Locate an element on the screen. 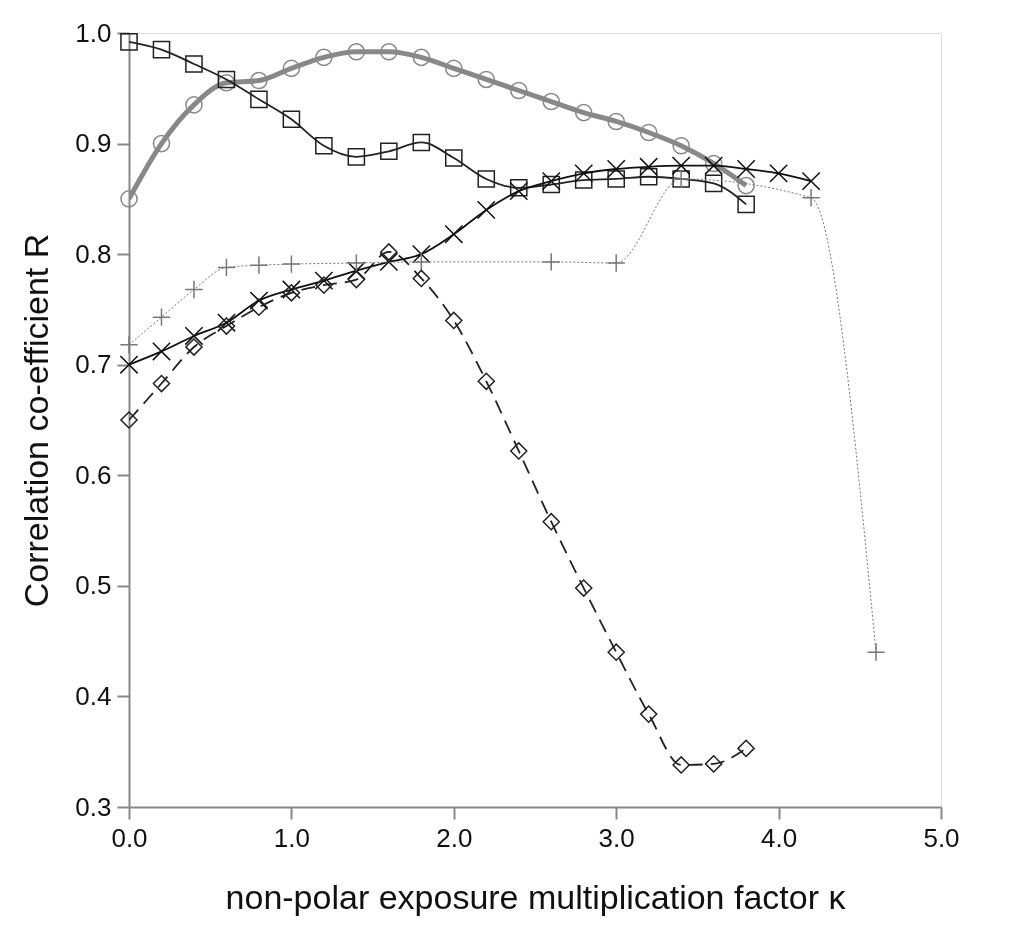 This screenshot has height=942, width=1029. y-tick-label: 0.8 is located at coordinates (93, 253).